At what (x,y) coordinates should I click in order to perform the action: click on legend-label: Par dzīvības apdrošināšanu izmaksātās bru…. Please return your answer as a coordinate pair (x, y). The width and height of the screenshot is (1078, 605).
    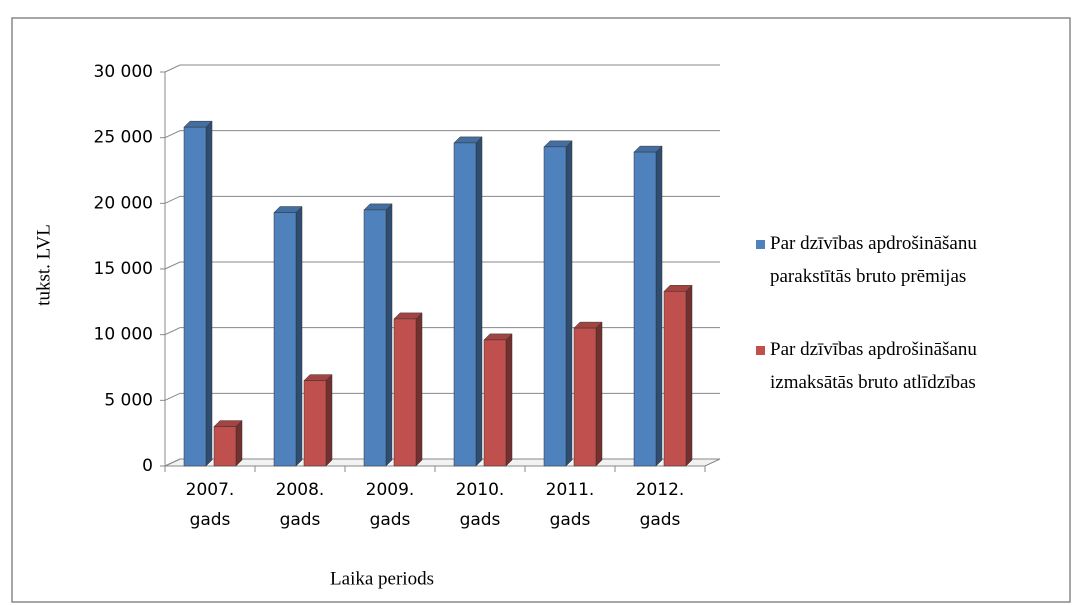
    Looking at the image, I should click on (873, 366).